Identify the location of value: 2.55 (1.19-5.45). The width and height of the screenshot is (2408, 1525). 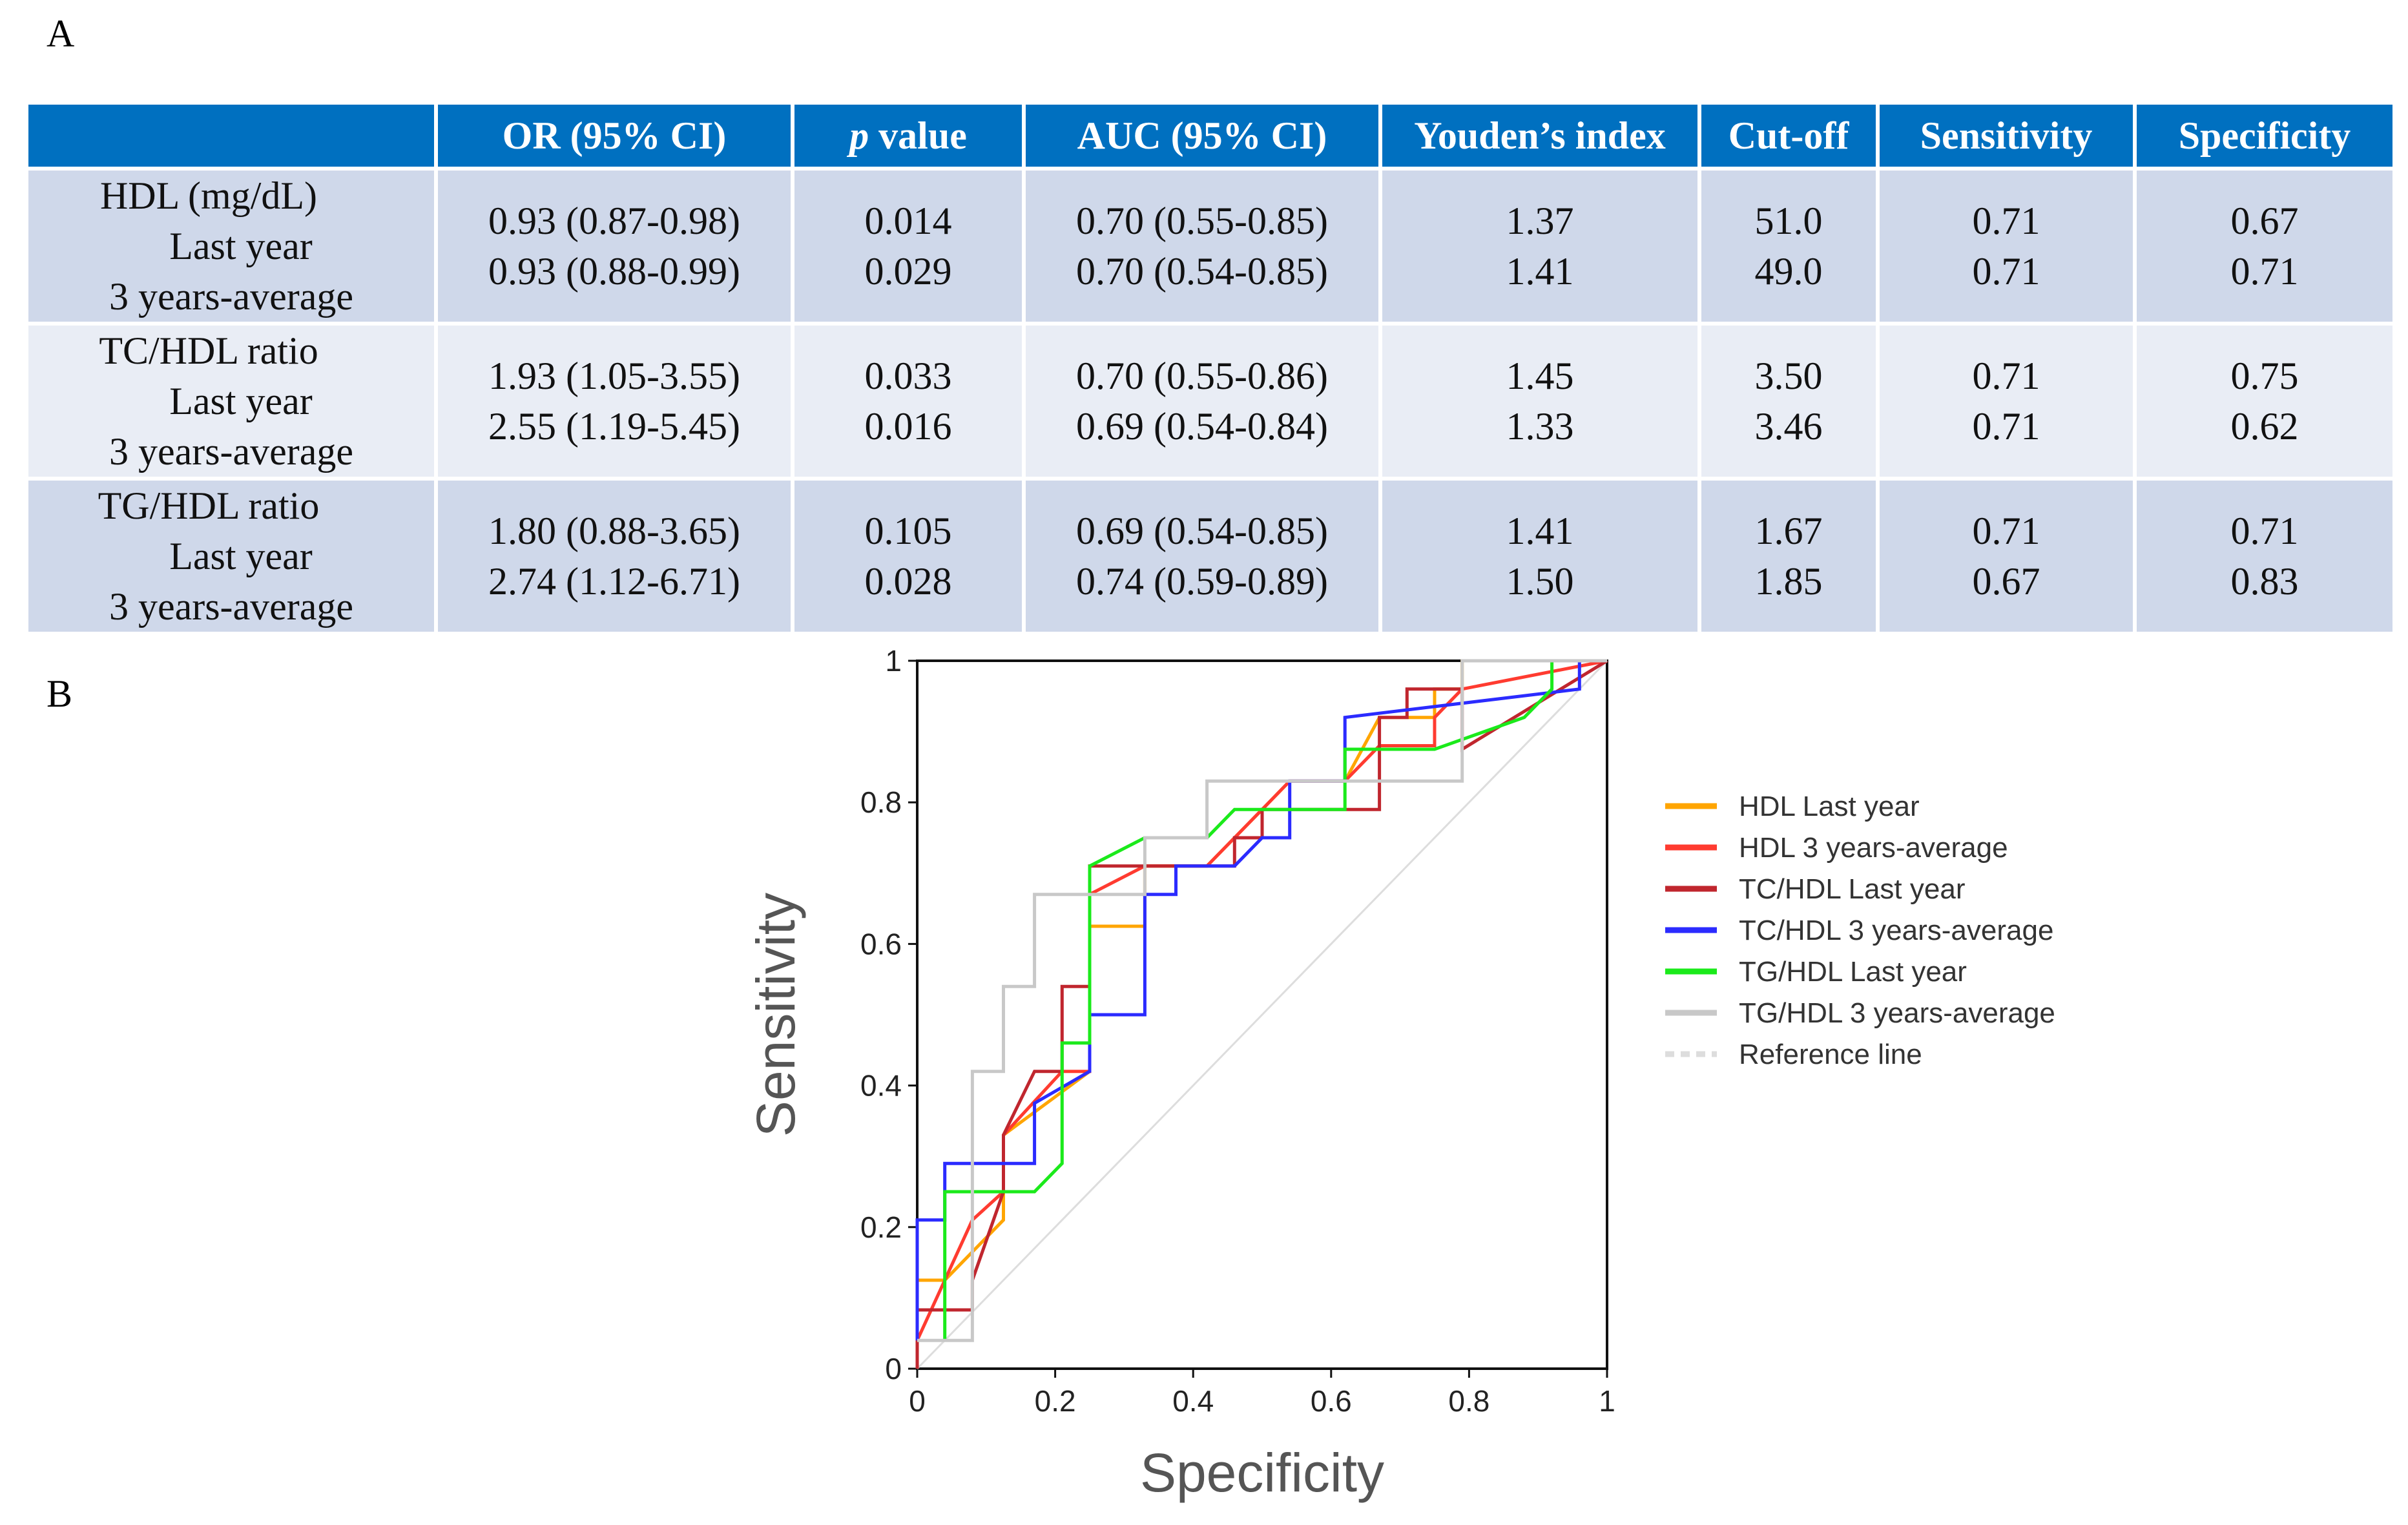
(614, 426).